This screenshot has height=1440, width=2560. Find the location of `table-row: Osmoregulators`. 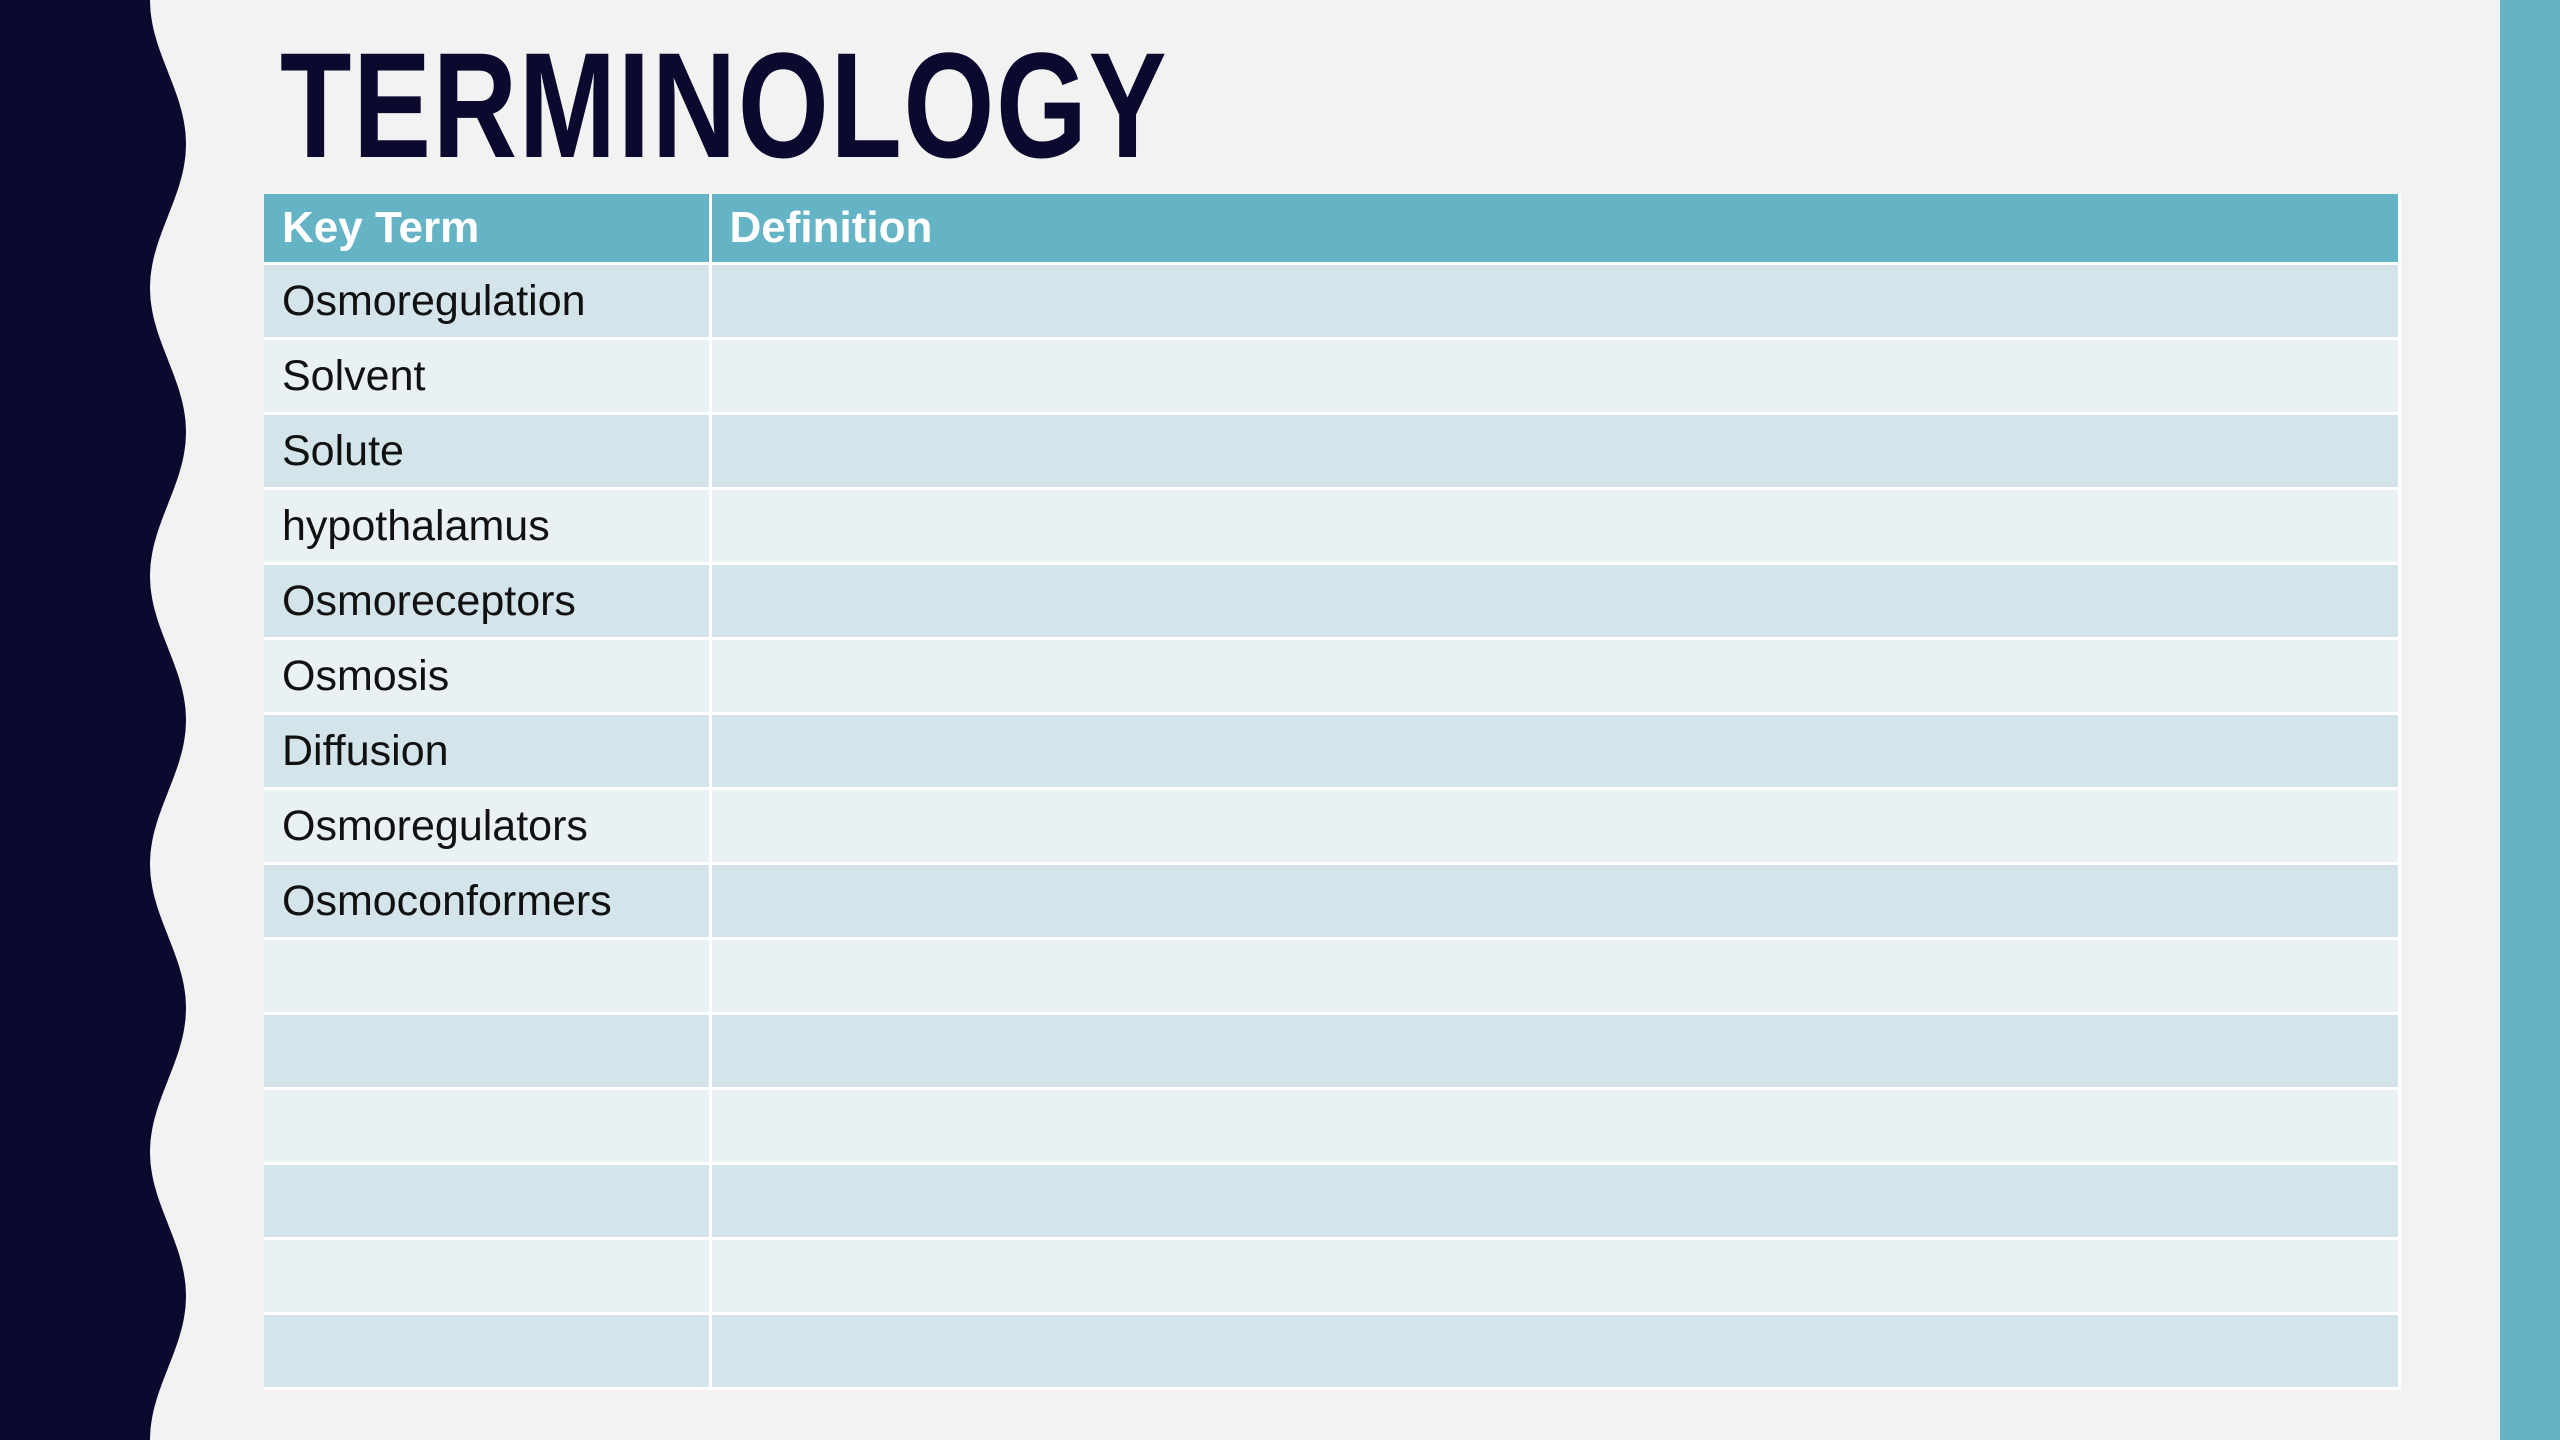

table-row: Osmoregulators is located at coordinates (1332, 826).